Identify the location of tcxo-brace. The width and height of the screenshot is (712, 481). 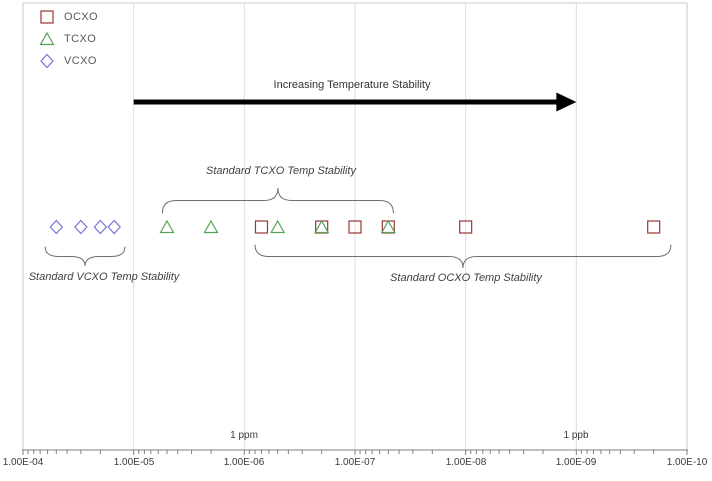
(277, 200).